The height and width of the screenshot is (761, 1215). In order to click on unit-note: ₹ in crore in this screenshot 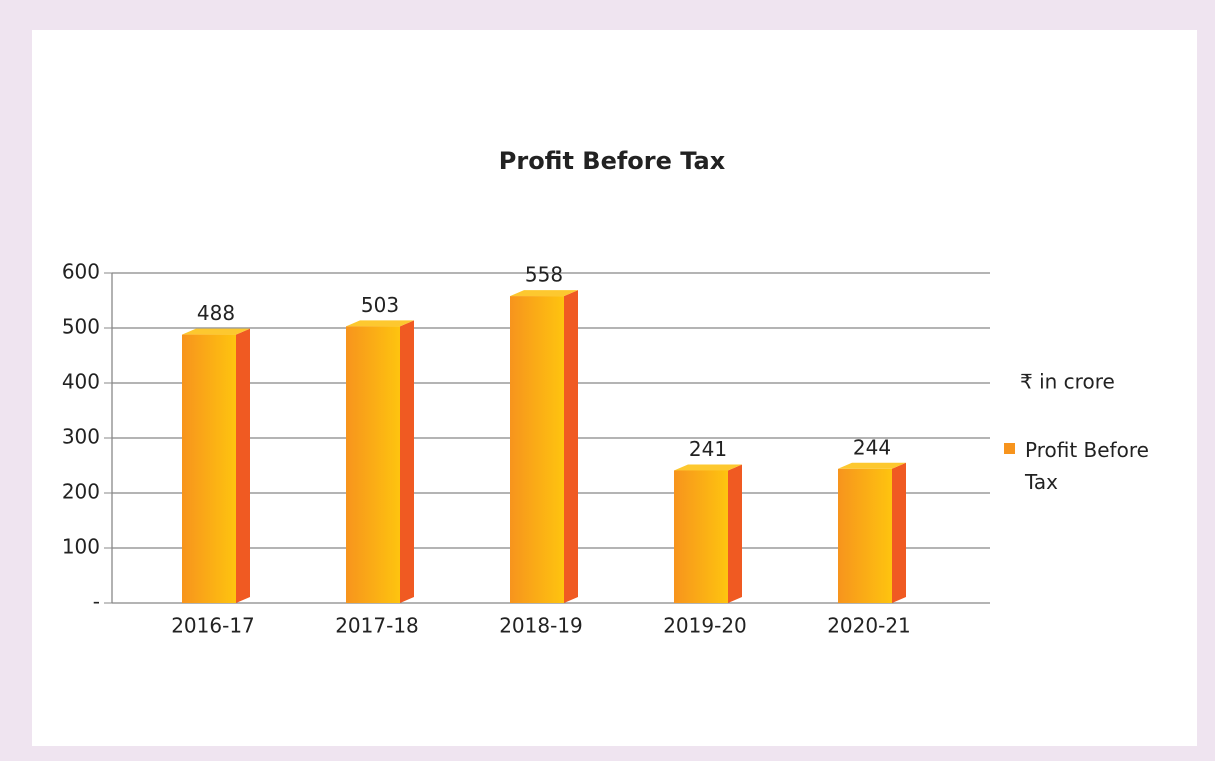, I will do `click(1067, 382)`.